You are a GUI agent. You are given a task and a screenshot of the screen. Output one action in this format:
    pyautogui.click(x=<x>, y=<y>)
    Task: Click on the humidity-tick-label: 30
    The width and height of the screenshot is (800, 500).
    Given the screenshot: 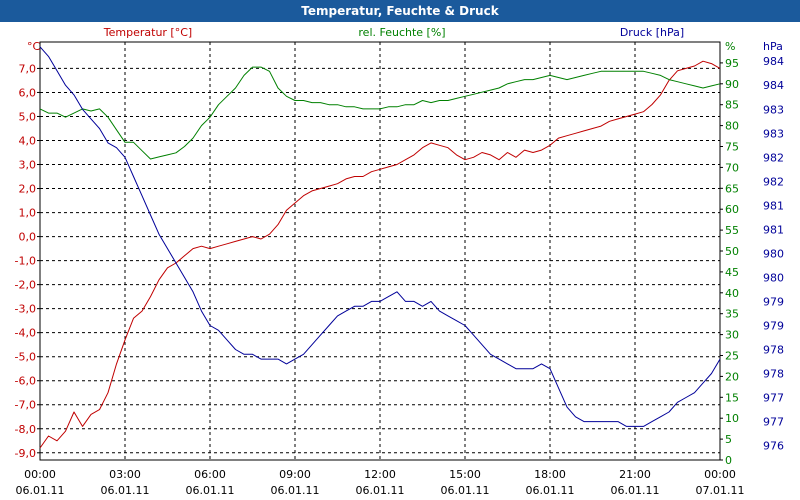 What is the action you would take?
    pyautogui.click(x=732, y=335)
    